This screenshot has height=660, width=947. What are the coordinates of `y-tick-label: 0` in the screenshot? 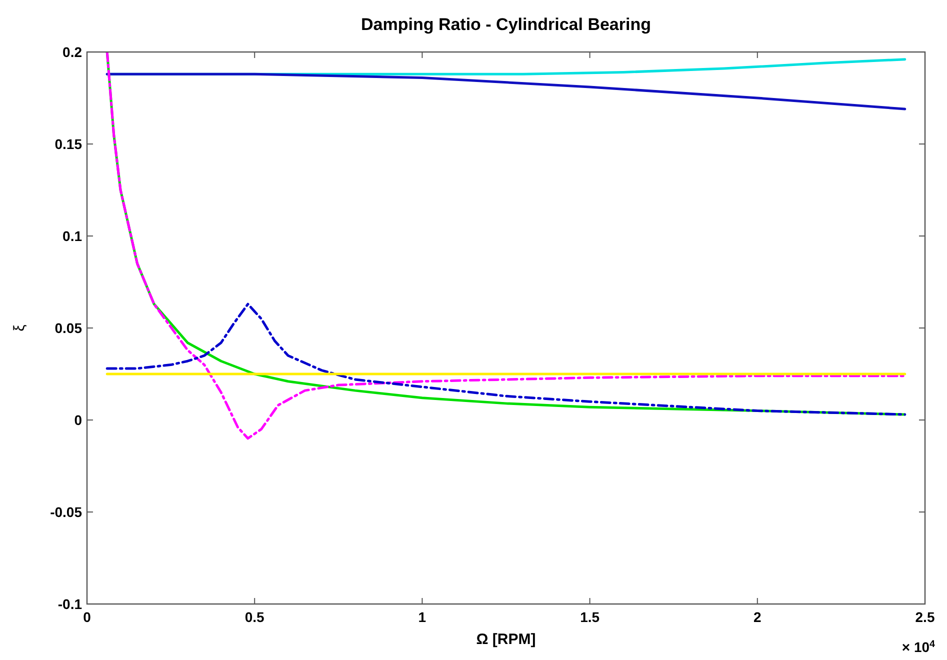 It's located at (78, 420).